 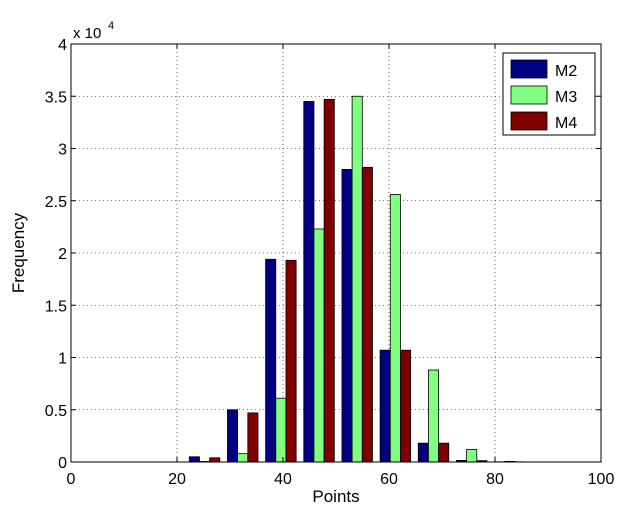 What do you see at coordinates (529, 95) in the screenshot?
I see `legend-swatch-m3` at bounding box center [529, 95].